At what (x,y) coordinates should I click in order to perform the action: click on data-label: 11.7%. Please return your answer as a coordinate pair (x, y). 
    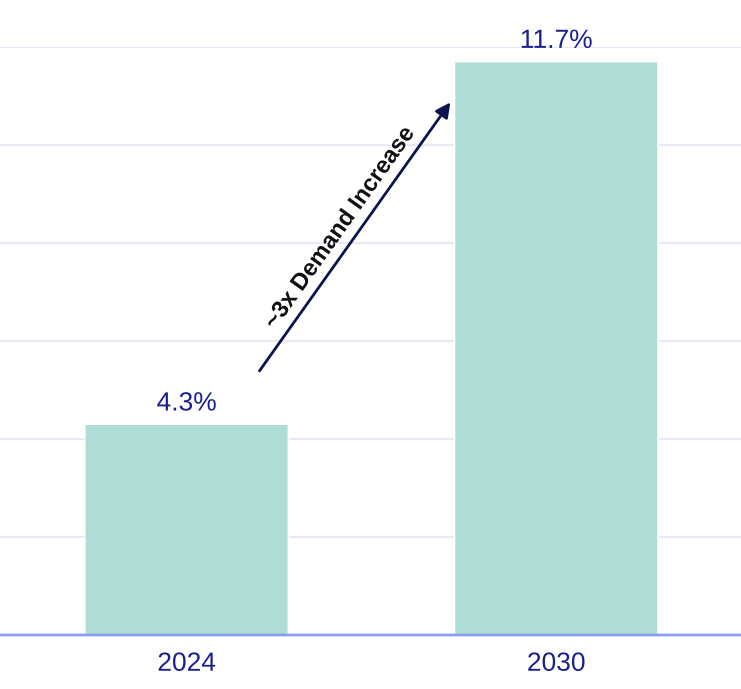
    Looking at the image, I should click on (557, 39).